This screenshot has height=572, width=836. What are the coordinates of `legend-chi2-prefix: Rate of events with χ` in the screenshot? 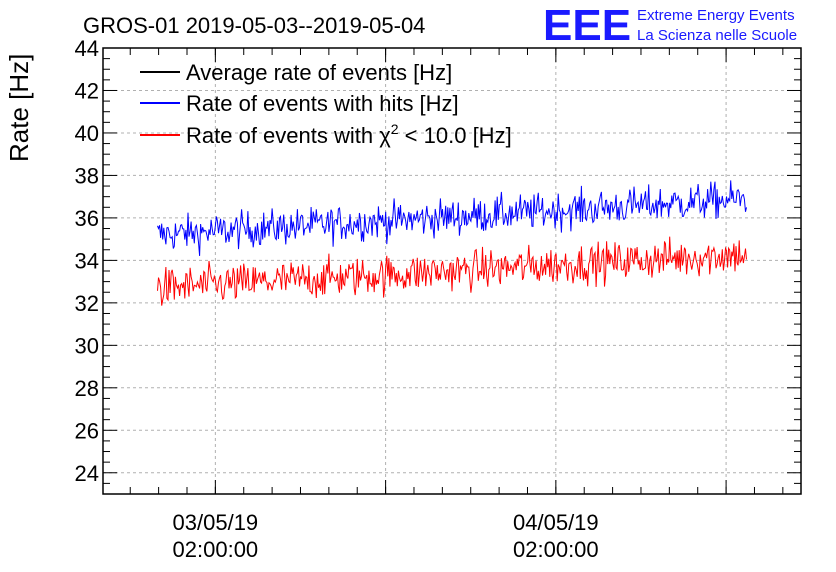 It's located at (288, 135).